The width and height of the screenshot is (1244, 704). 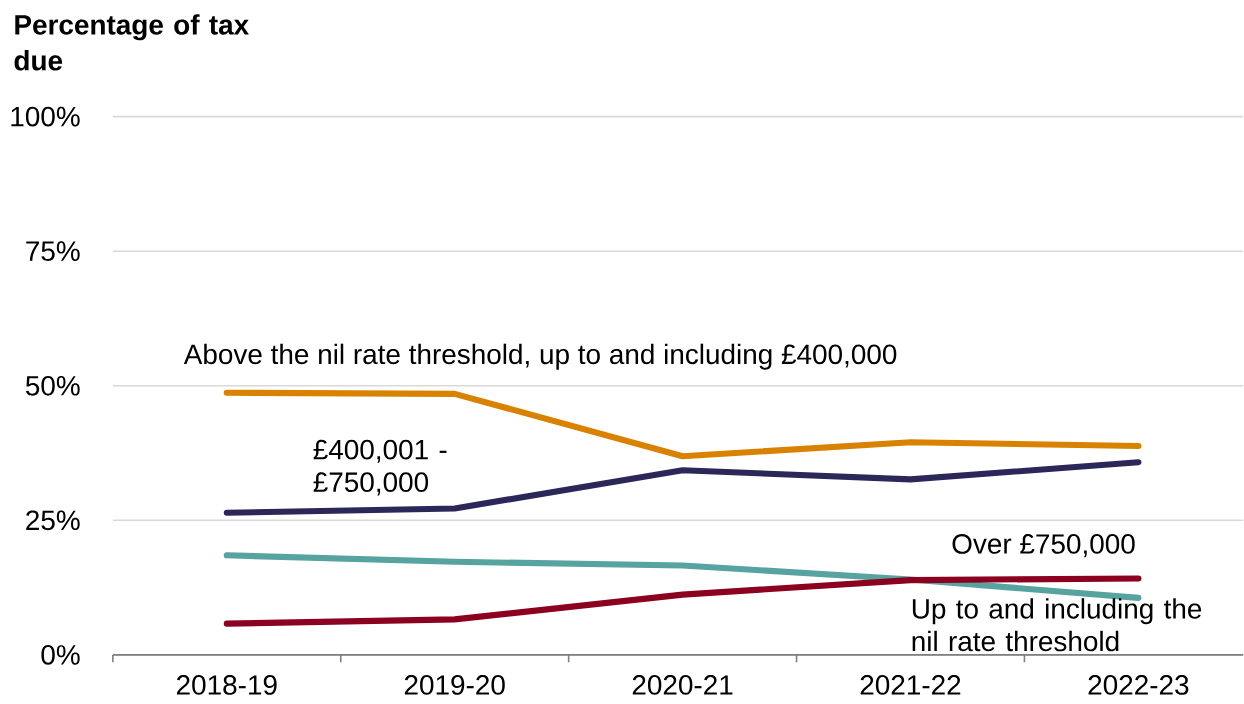 What do you see at coordinates (53, 251) in the screenshot?
I see `y-tick-label: 75%` at bounding box center [53, 251].